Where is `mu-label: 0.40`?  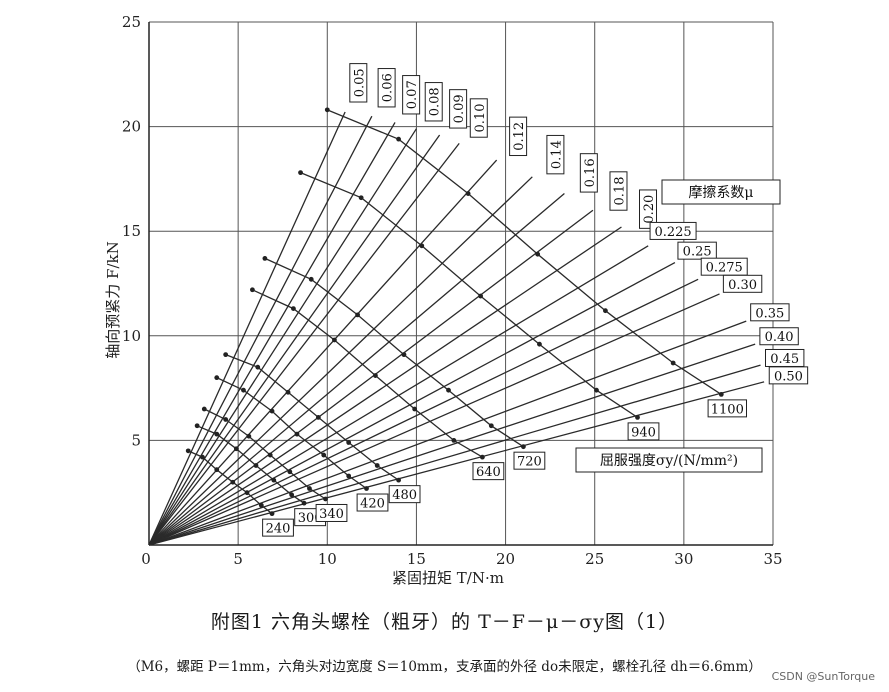 mu-label: 0.40 is located at coordinates (779, 336).